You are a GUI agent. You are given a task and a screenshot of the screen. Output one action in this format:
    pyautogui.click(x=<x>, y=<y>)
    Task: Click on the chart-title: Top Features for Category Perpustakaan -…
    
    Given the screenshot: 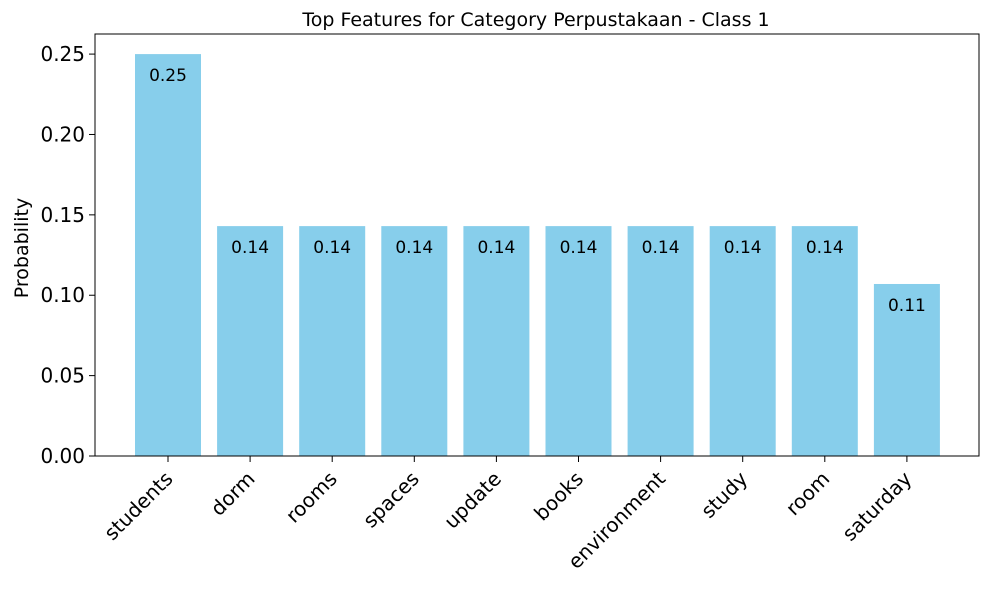 What is the action you would take?
    pyautogui.click(x=535, y=20)
    